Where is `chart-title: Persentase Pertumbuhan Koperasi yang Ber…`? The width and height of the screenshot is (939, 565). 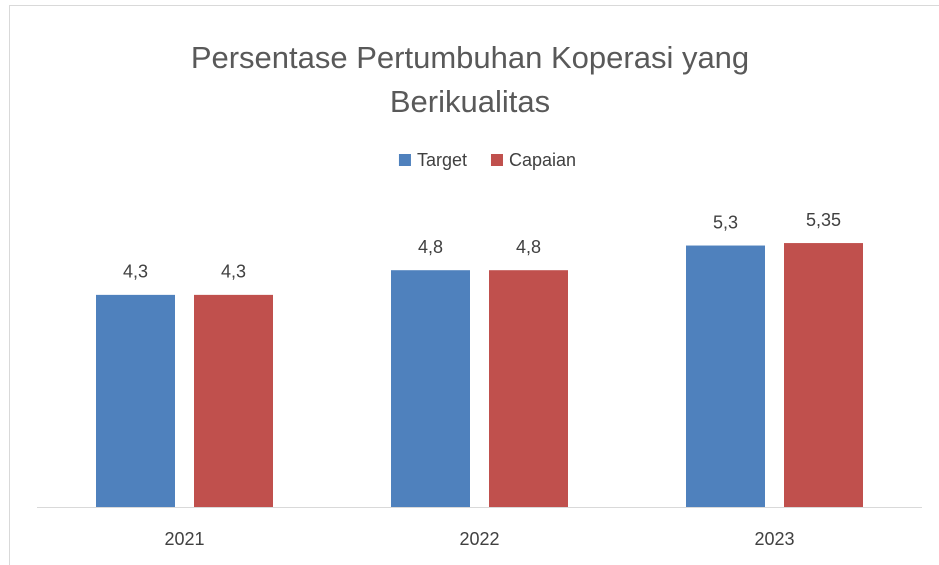
chart-title: Persentase Pertumbuhan Koperasi yang Ber… is located at coordinates (470, 79).